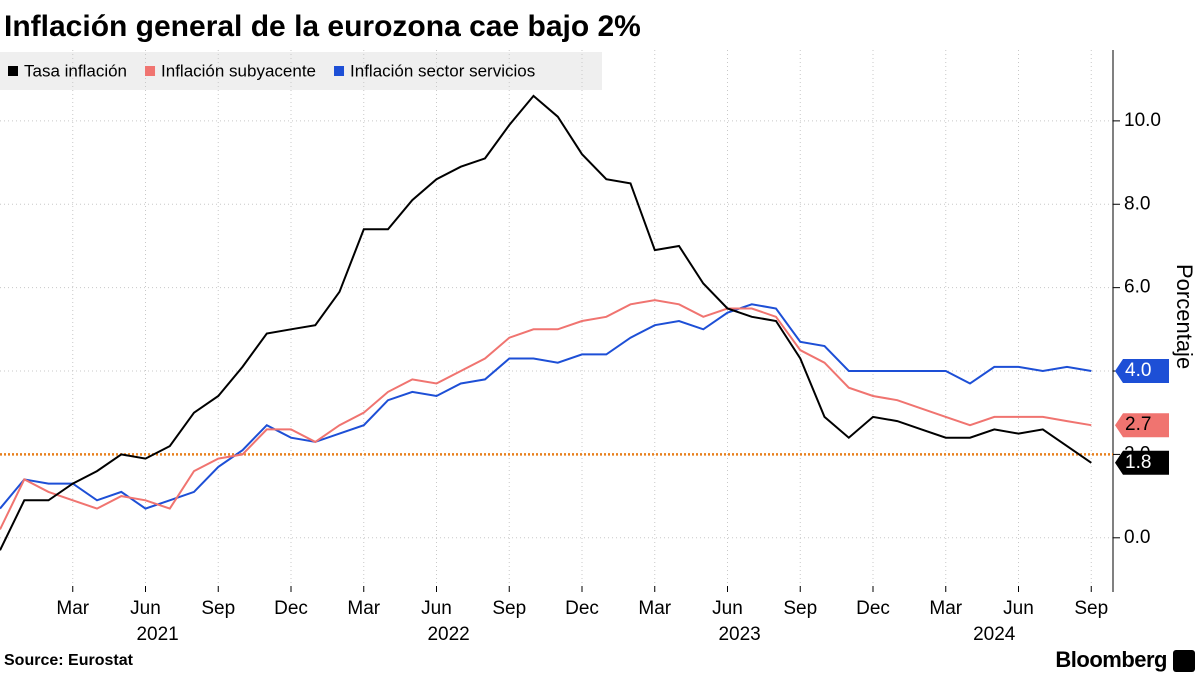 Image resolution: width=1200 pixels, height=675 pixels. What do you see at coordinates (448, 634) in the screenshot?
I see `x-group-label: 2022` at bounding box center [448, 634].